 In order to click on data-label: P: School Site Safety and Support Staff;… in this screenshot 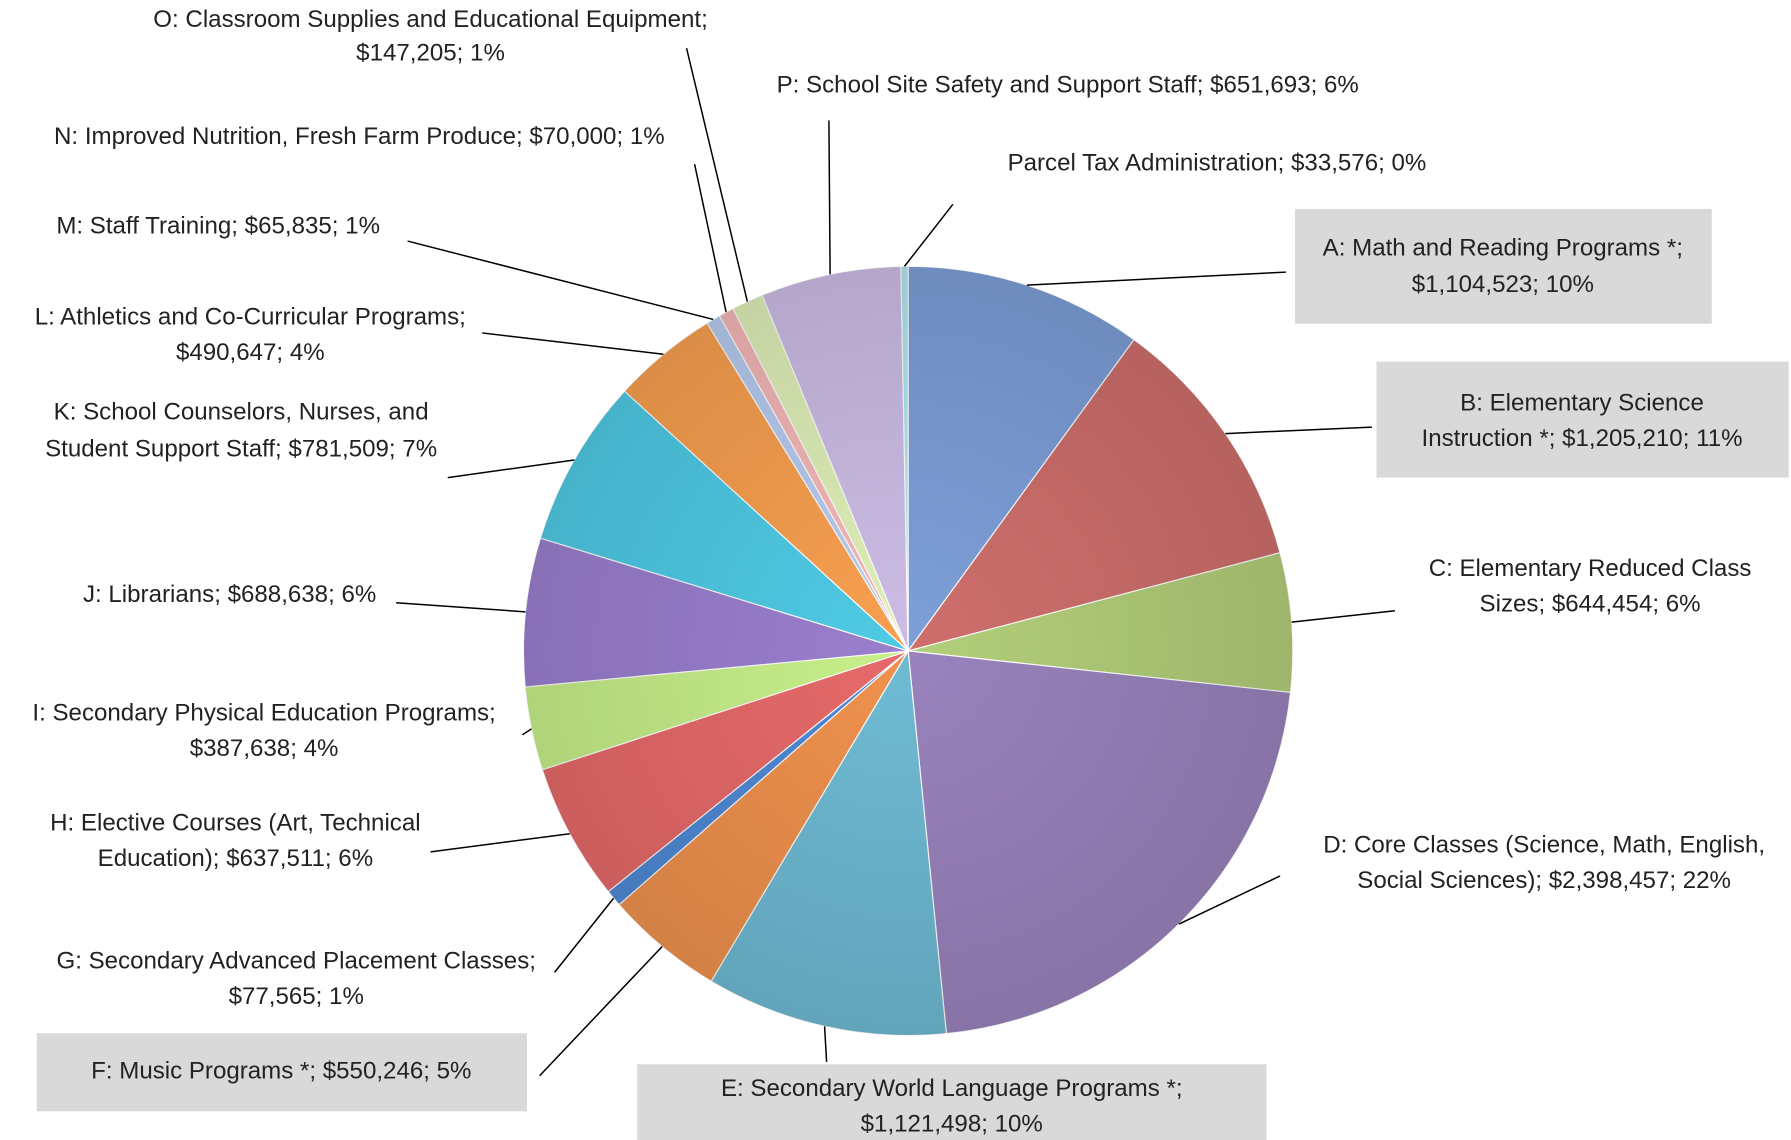, I will do `click(1068, 84)`.